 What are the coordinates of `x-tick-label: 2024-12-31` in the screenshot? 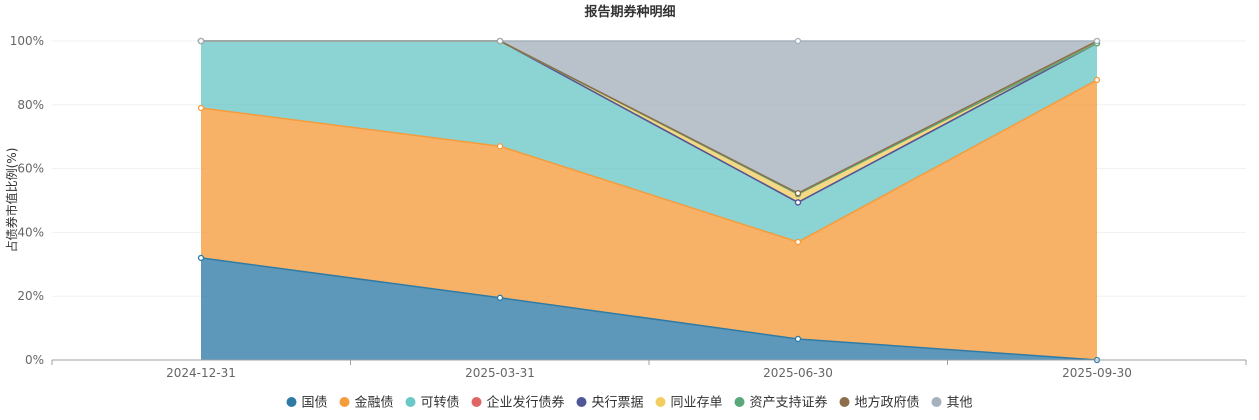 It's located at (201, 373).